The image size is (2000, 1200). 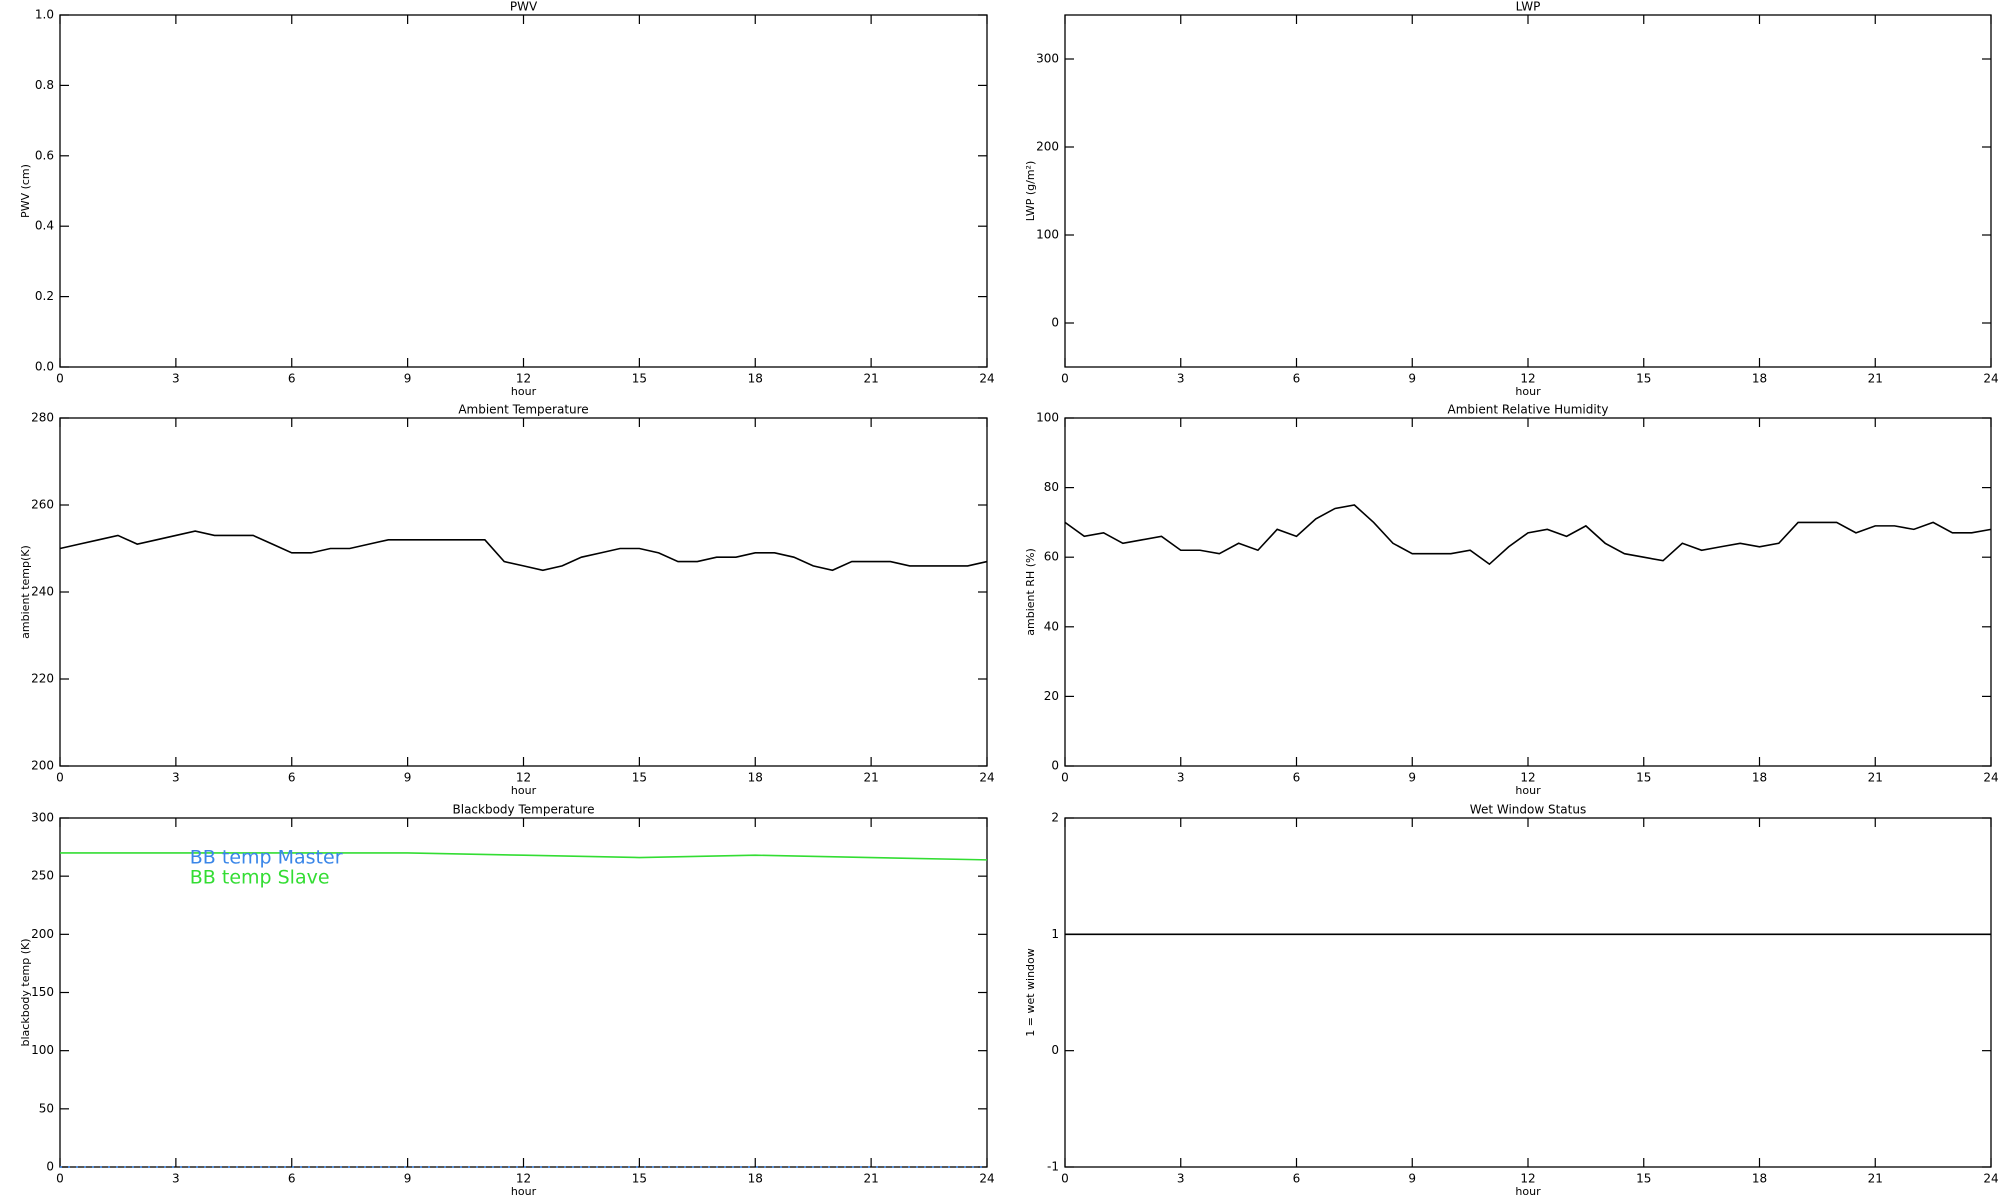 I want to click on chart-title: Blackbody Temperature, so click(x=524, y=810).